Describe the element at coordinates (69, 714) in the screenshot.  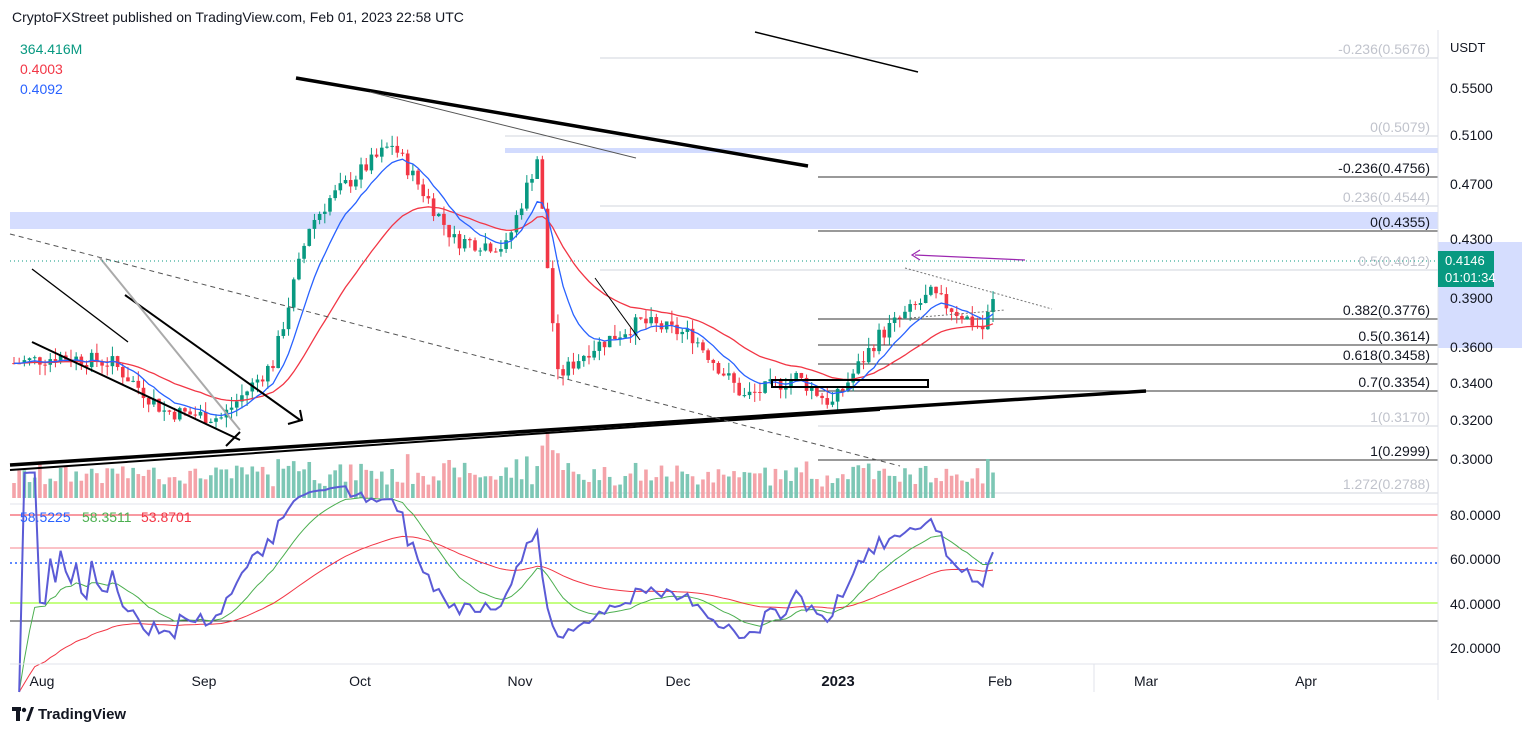
I see `tradingview-logo: TradingView` at that location.